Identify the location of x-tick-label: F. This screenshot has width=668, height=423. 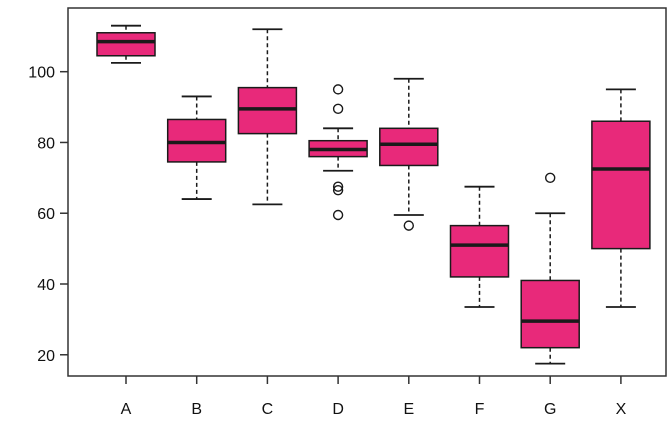
(480, 409).